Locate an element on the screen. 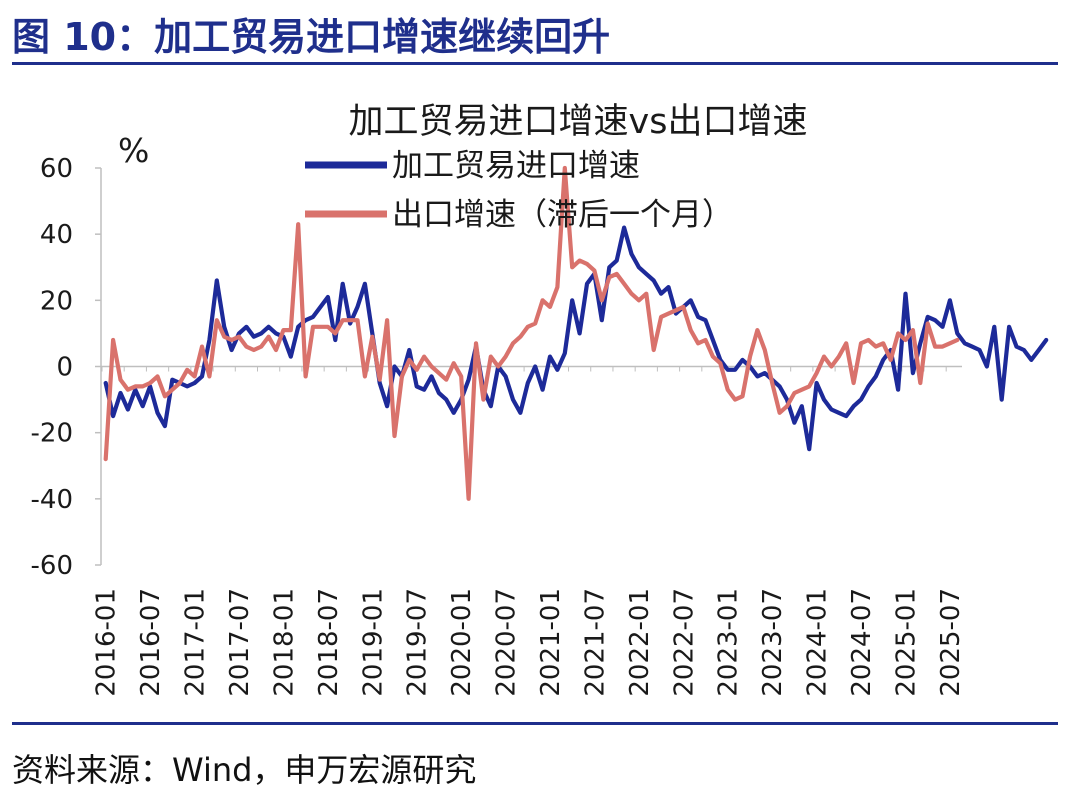  figure-title: 图 10：加工贸易进口增速继续回升 is located at coordinates (311, 37).